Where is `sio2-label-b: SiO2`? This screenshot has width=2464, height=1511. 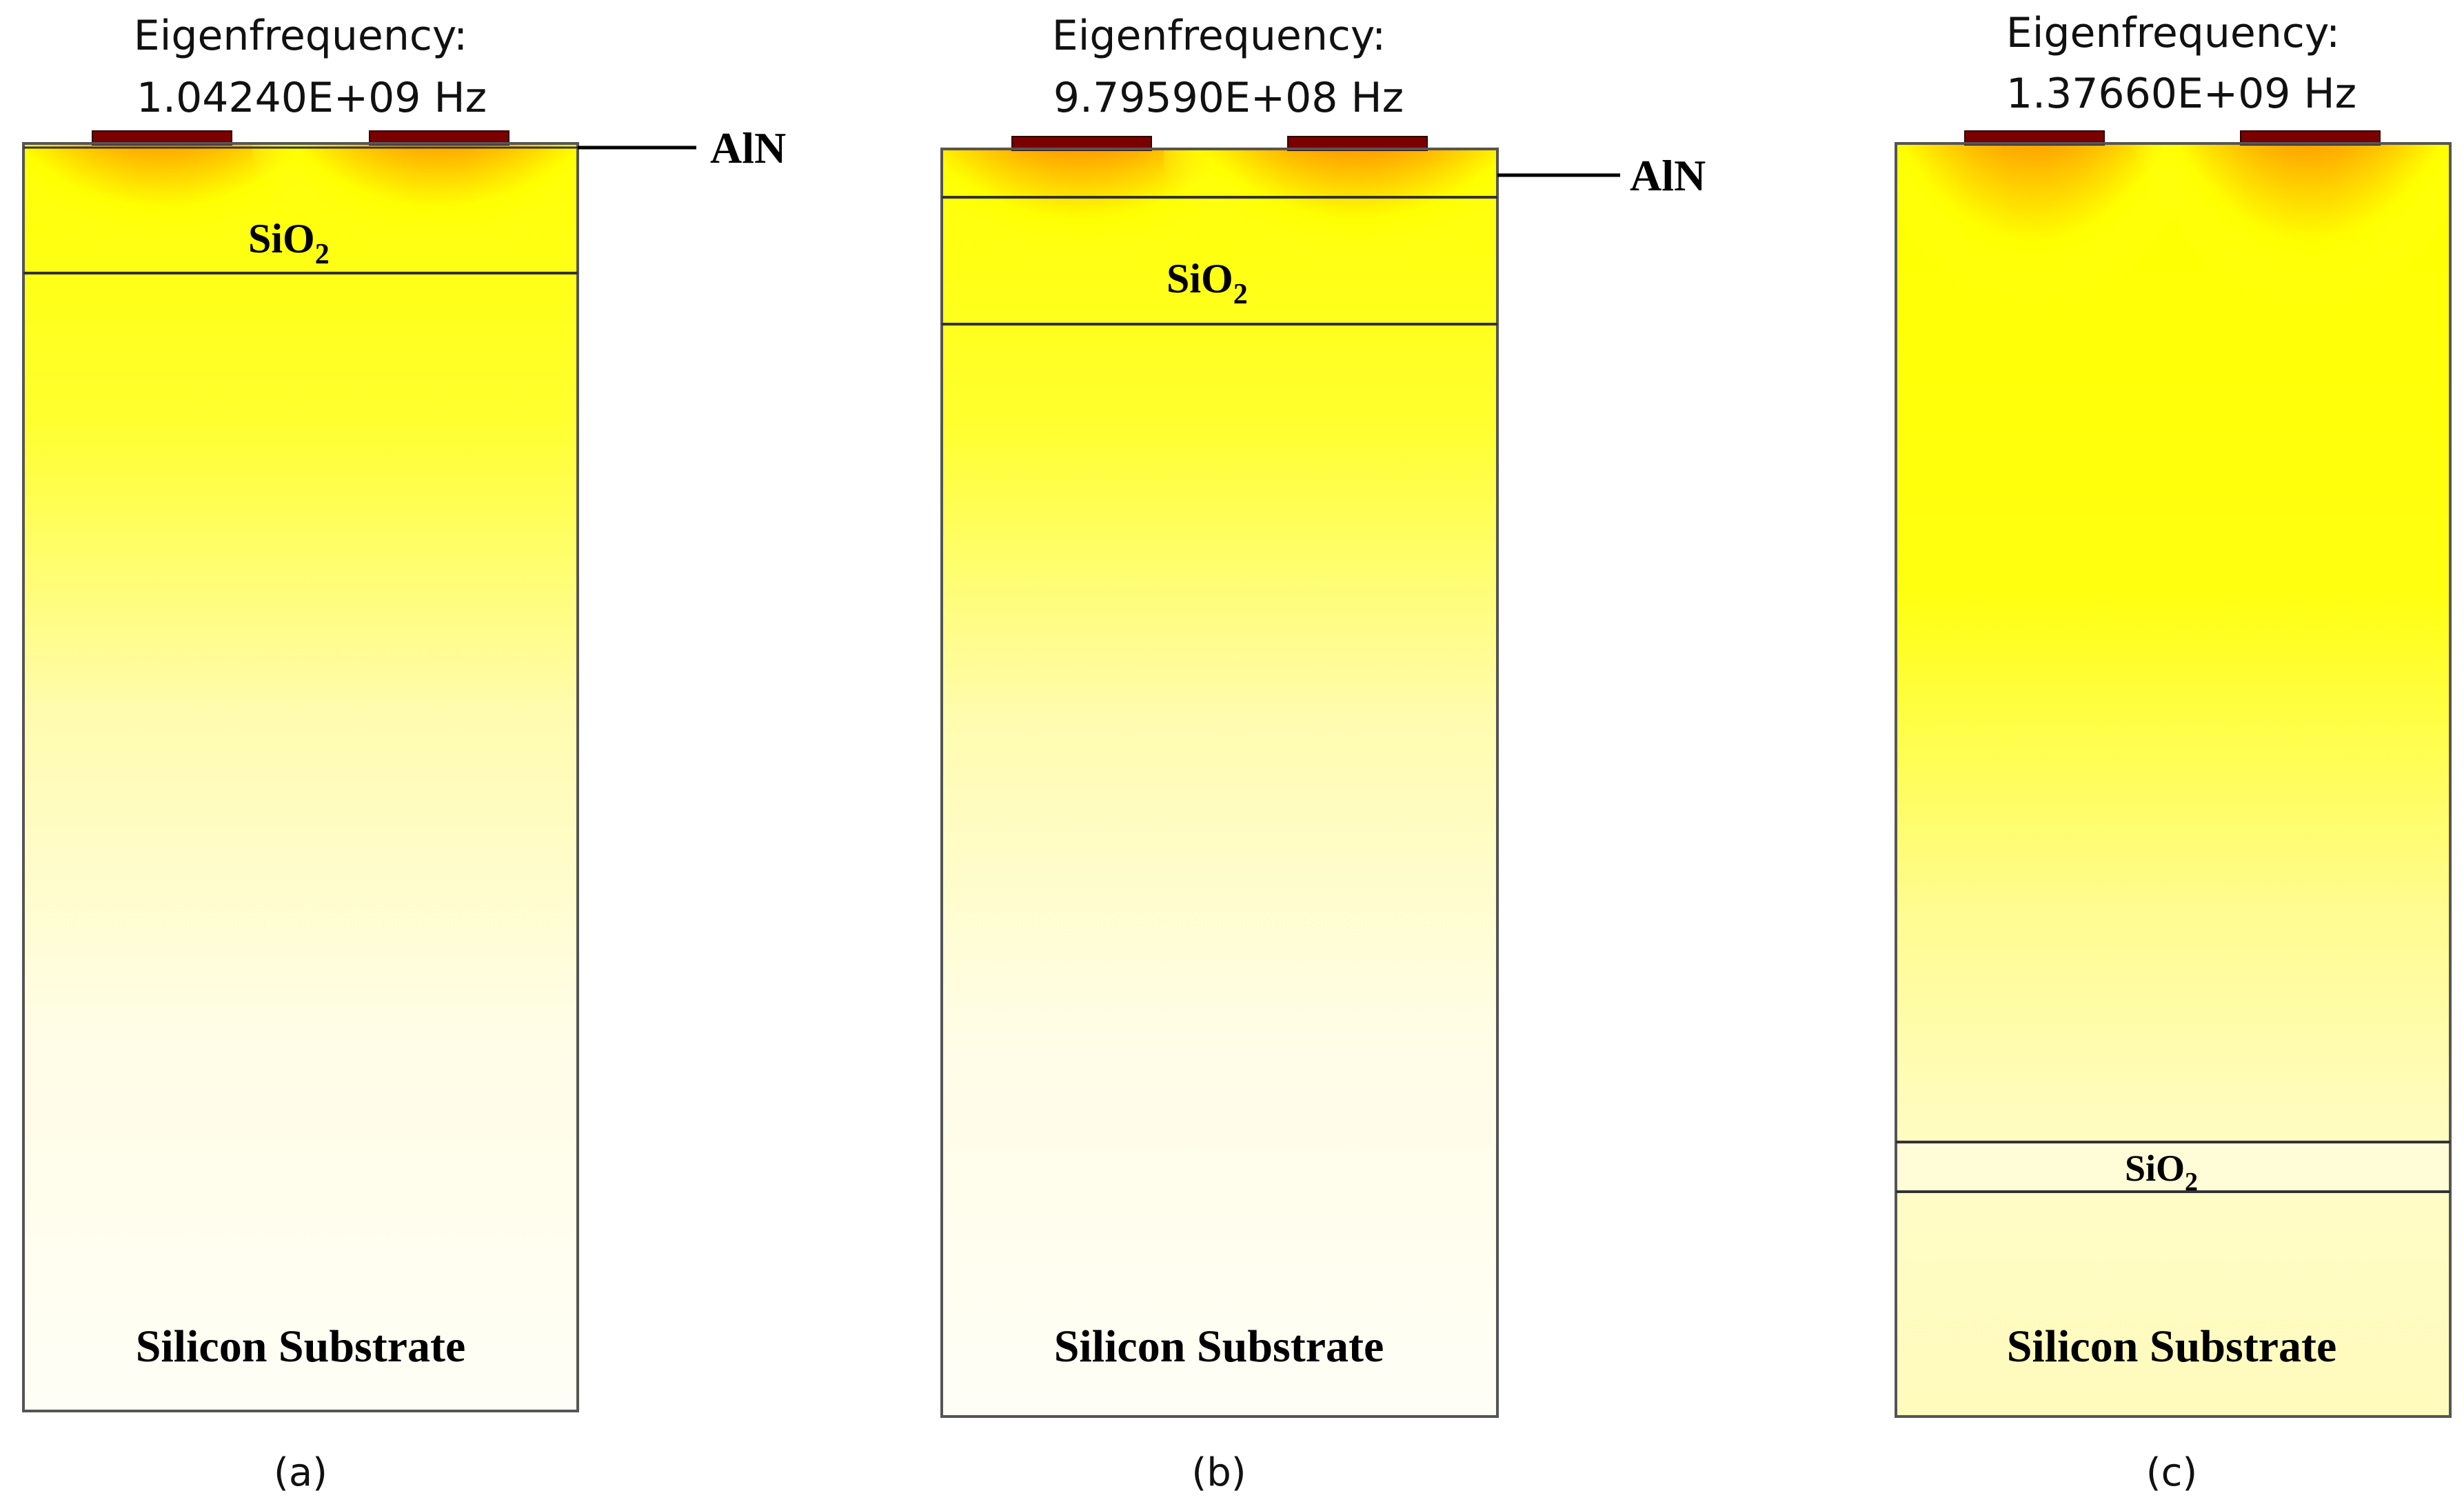 sio2-label-b: SiO2 is located at coordinates (1207, 283).